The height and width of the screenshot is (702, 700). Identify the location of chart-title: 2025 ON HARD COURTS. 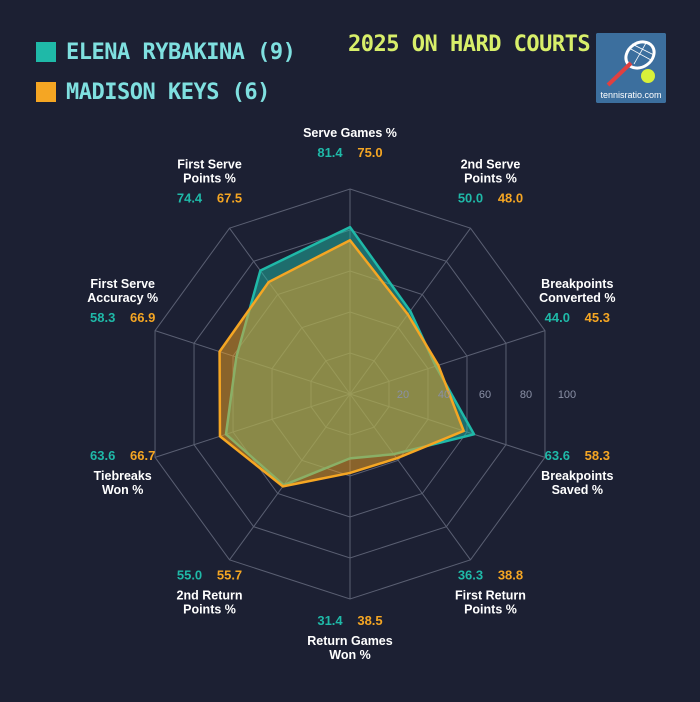
(469, 44).